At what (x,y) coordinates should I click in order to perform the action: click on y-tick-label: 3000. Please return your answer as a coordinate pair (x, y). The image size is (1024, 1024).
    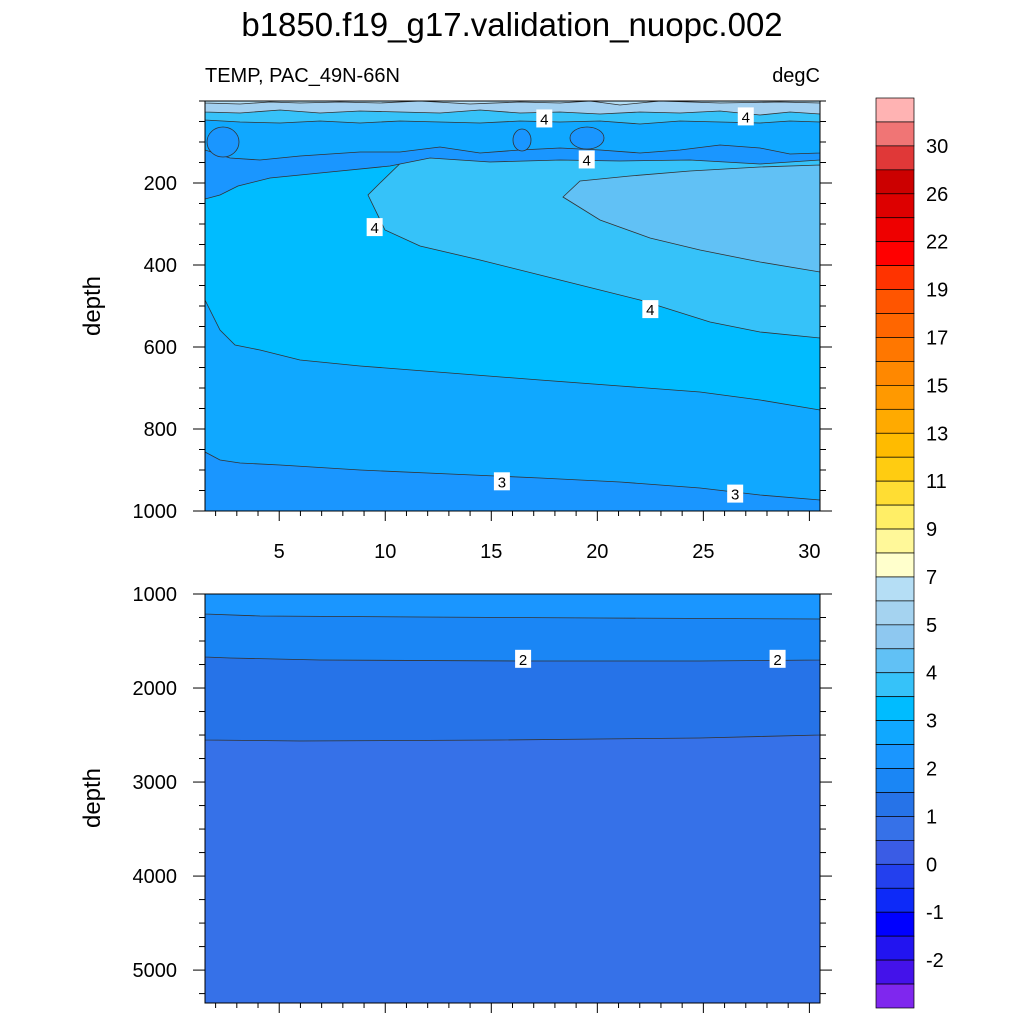
    Looking at the image, I should click on (155, 783).